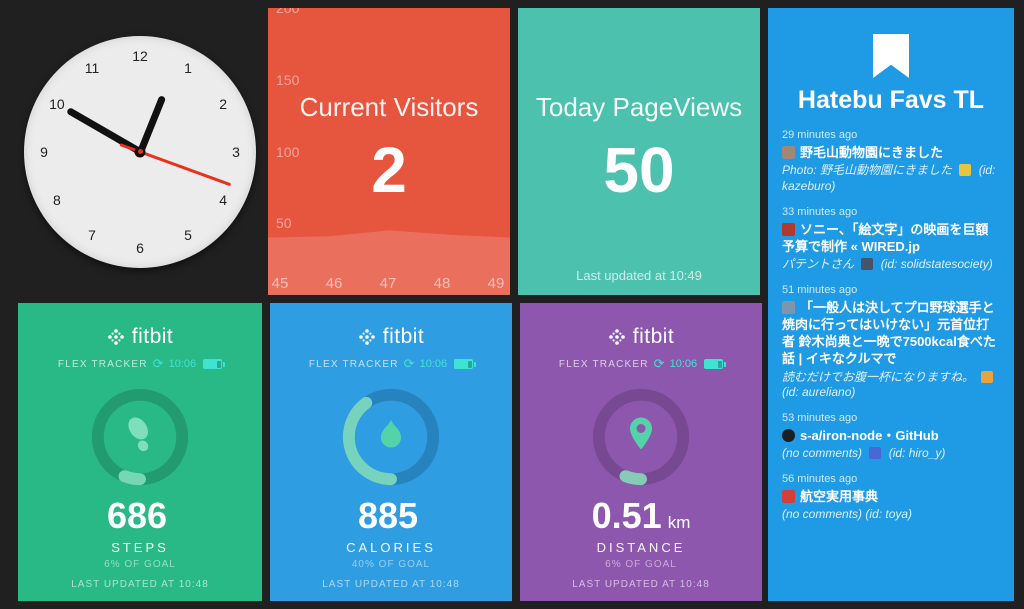 The image size is (1024, 609). I want to click on tracker-label: FLEX TRACKER, so click(603, 364).